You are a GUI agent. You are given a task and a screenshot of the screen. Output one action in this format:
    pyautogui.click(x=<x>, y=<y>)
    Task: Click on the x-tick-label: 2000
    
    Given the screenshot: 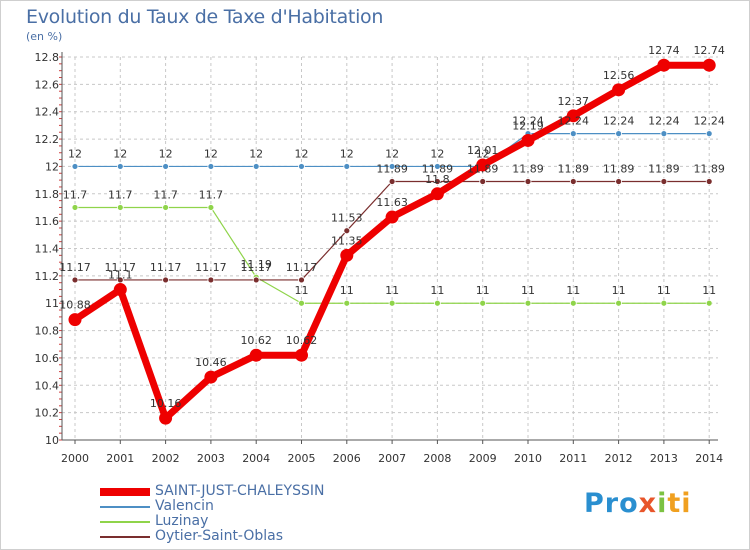 What is the action you would take?
    pyautogui.click(x=75, y=458)
    